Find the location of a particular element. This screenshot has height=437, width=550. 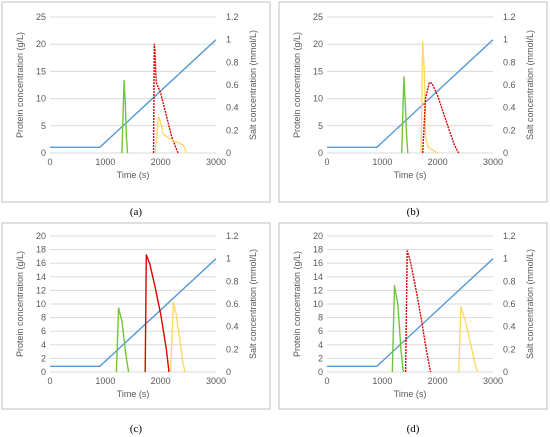

y-tick-label: 15 is located at coordinates (41, 71).